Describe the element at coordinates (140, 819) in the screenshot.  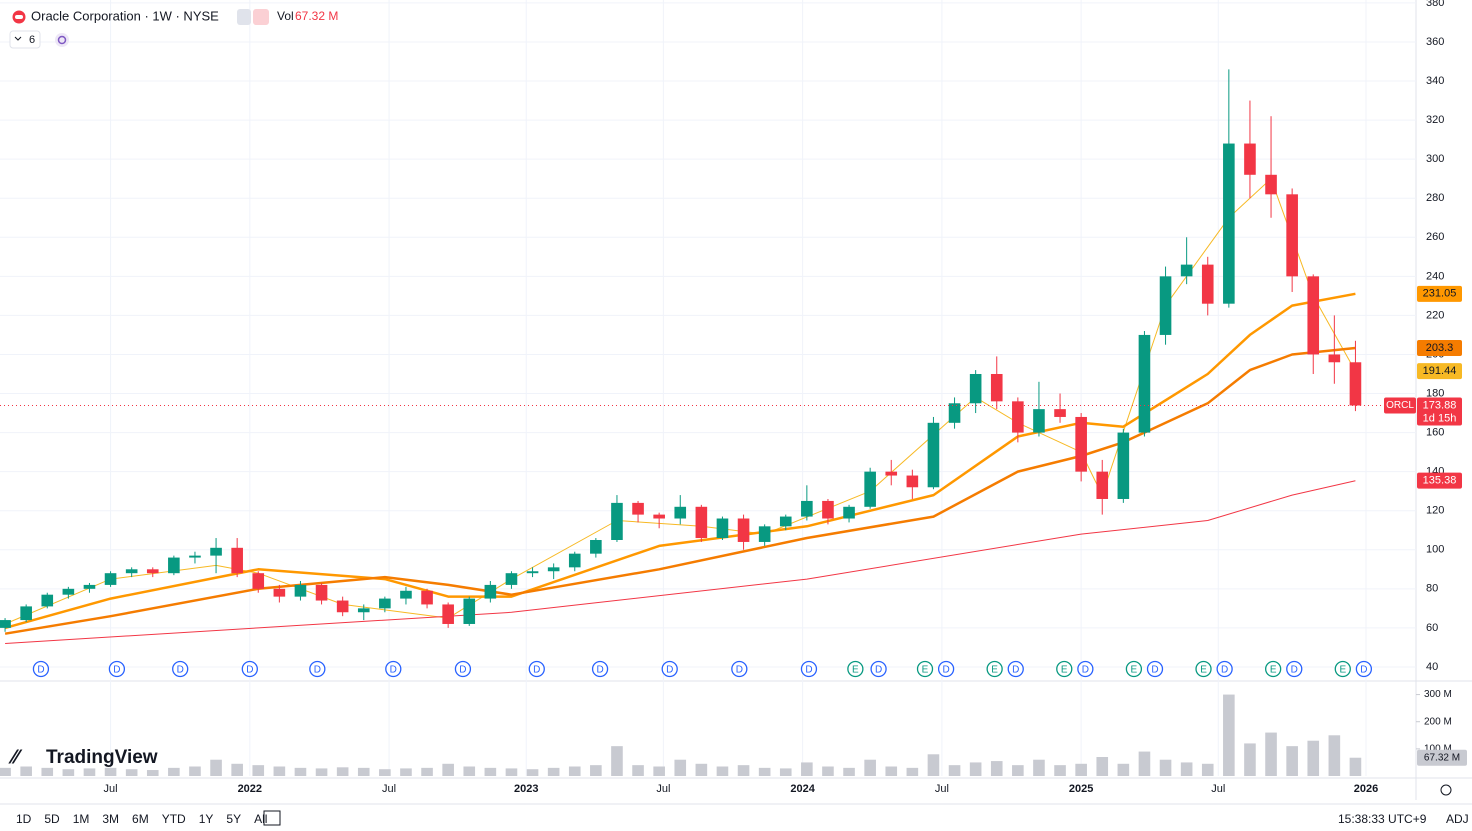
I see `range-button: 6M` at that location.